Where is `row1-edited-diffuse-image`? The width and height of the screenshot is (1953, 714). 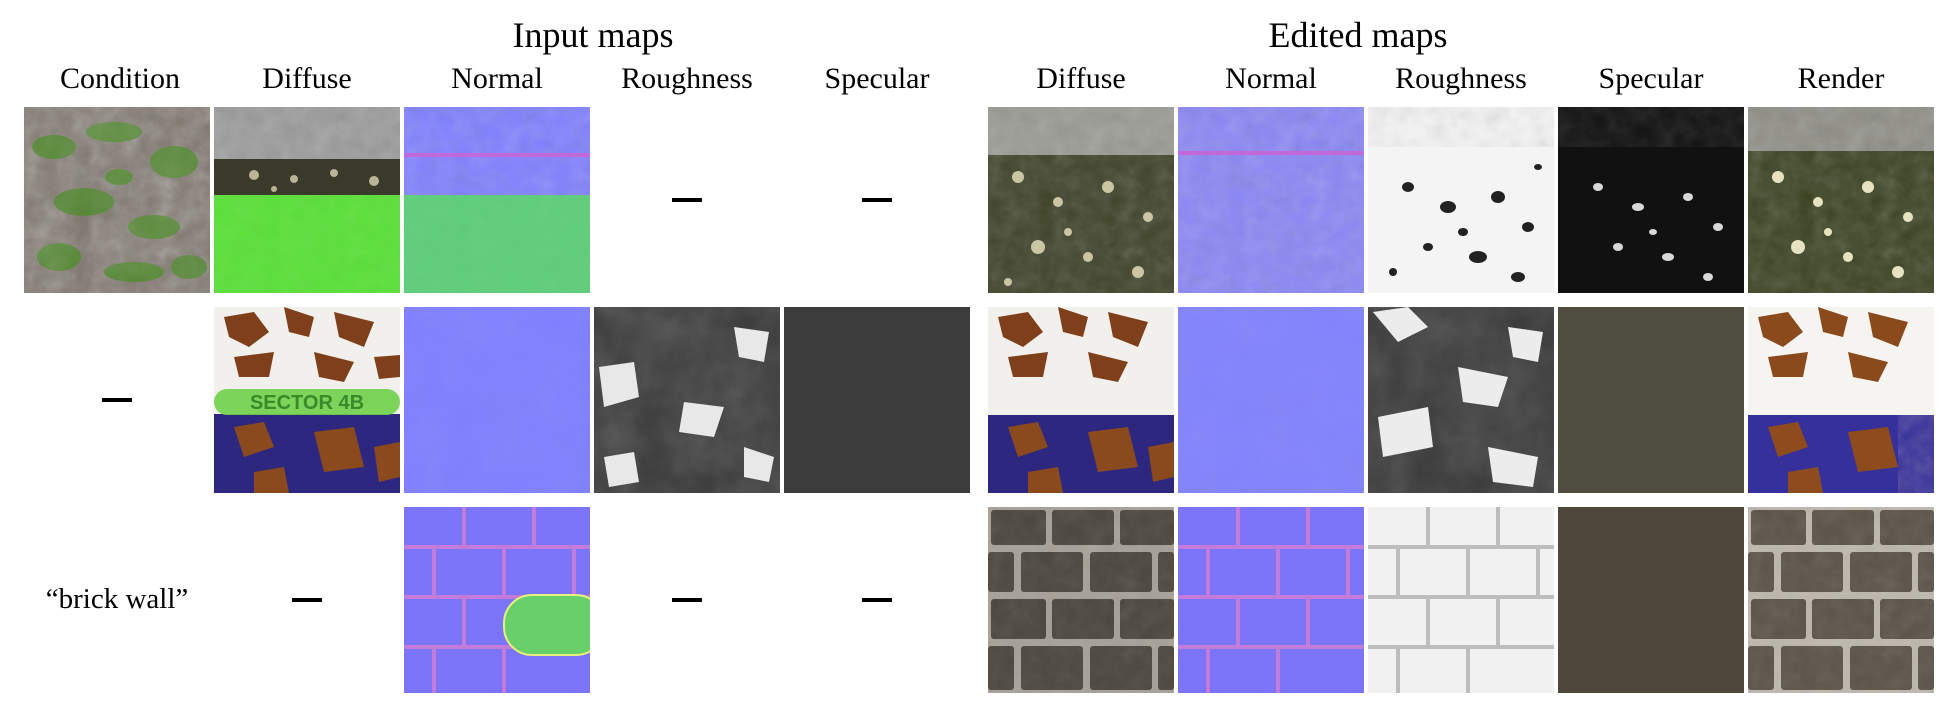
row1-edited-diffuse-image is located at coordinates (1081, 200).